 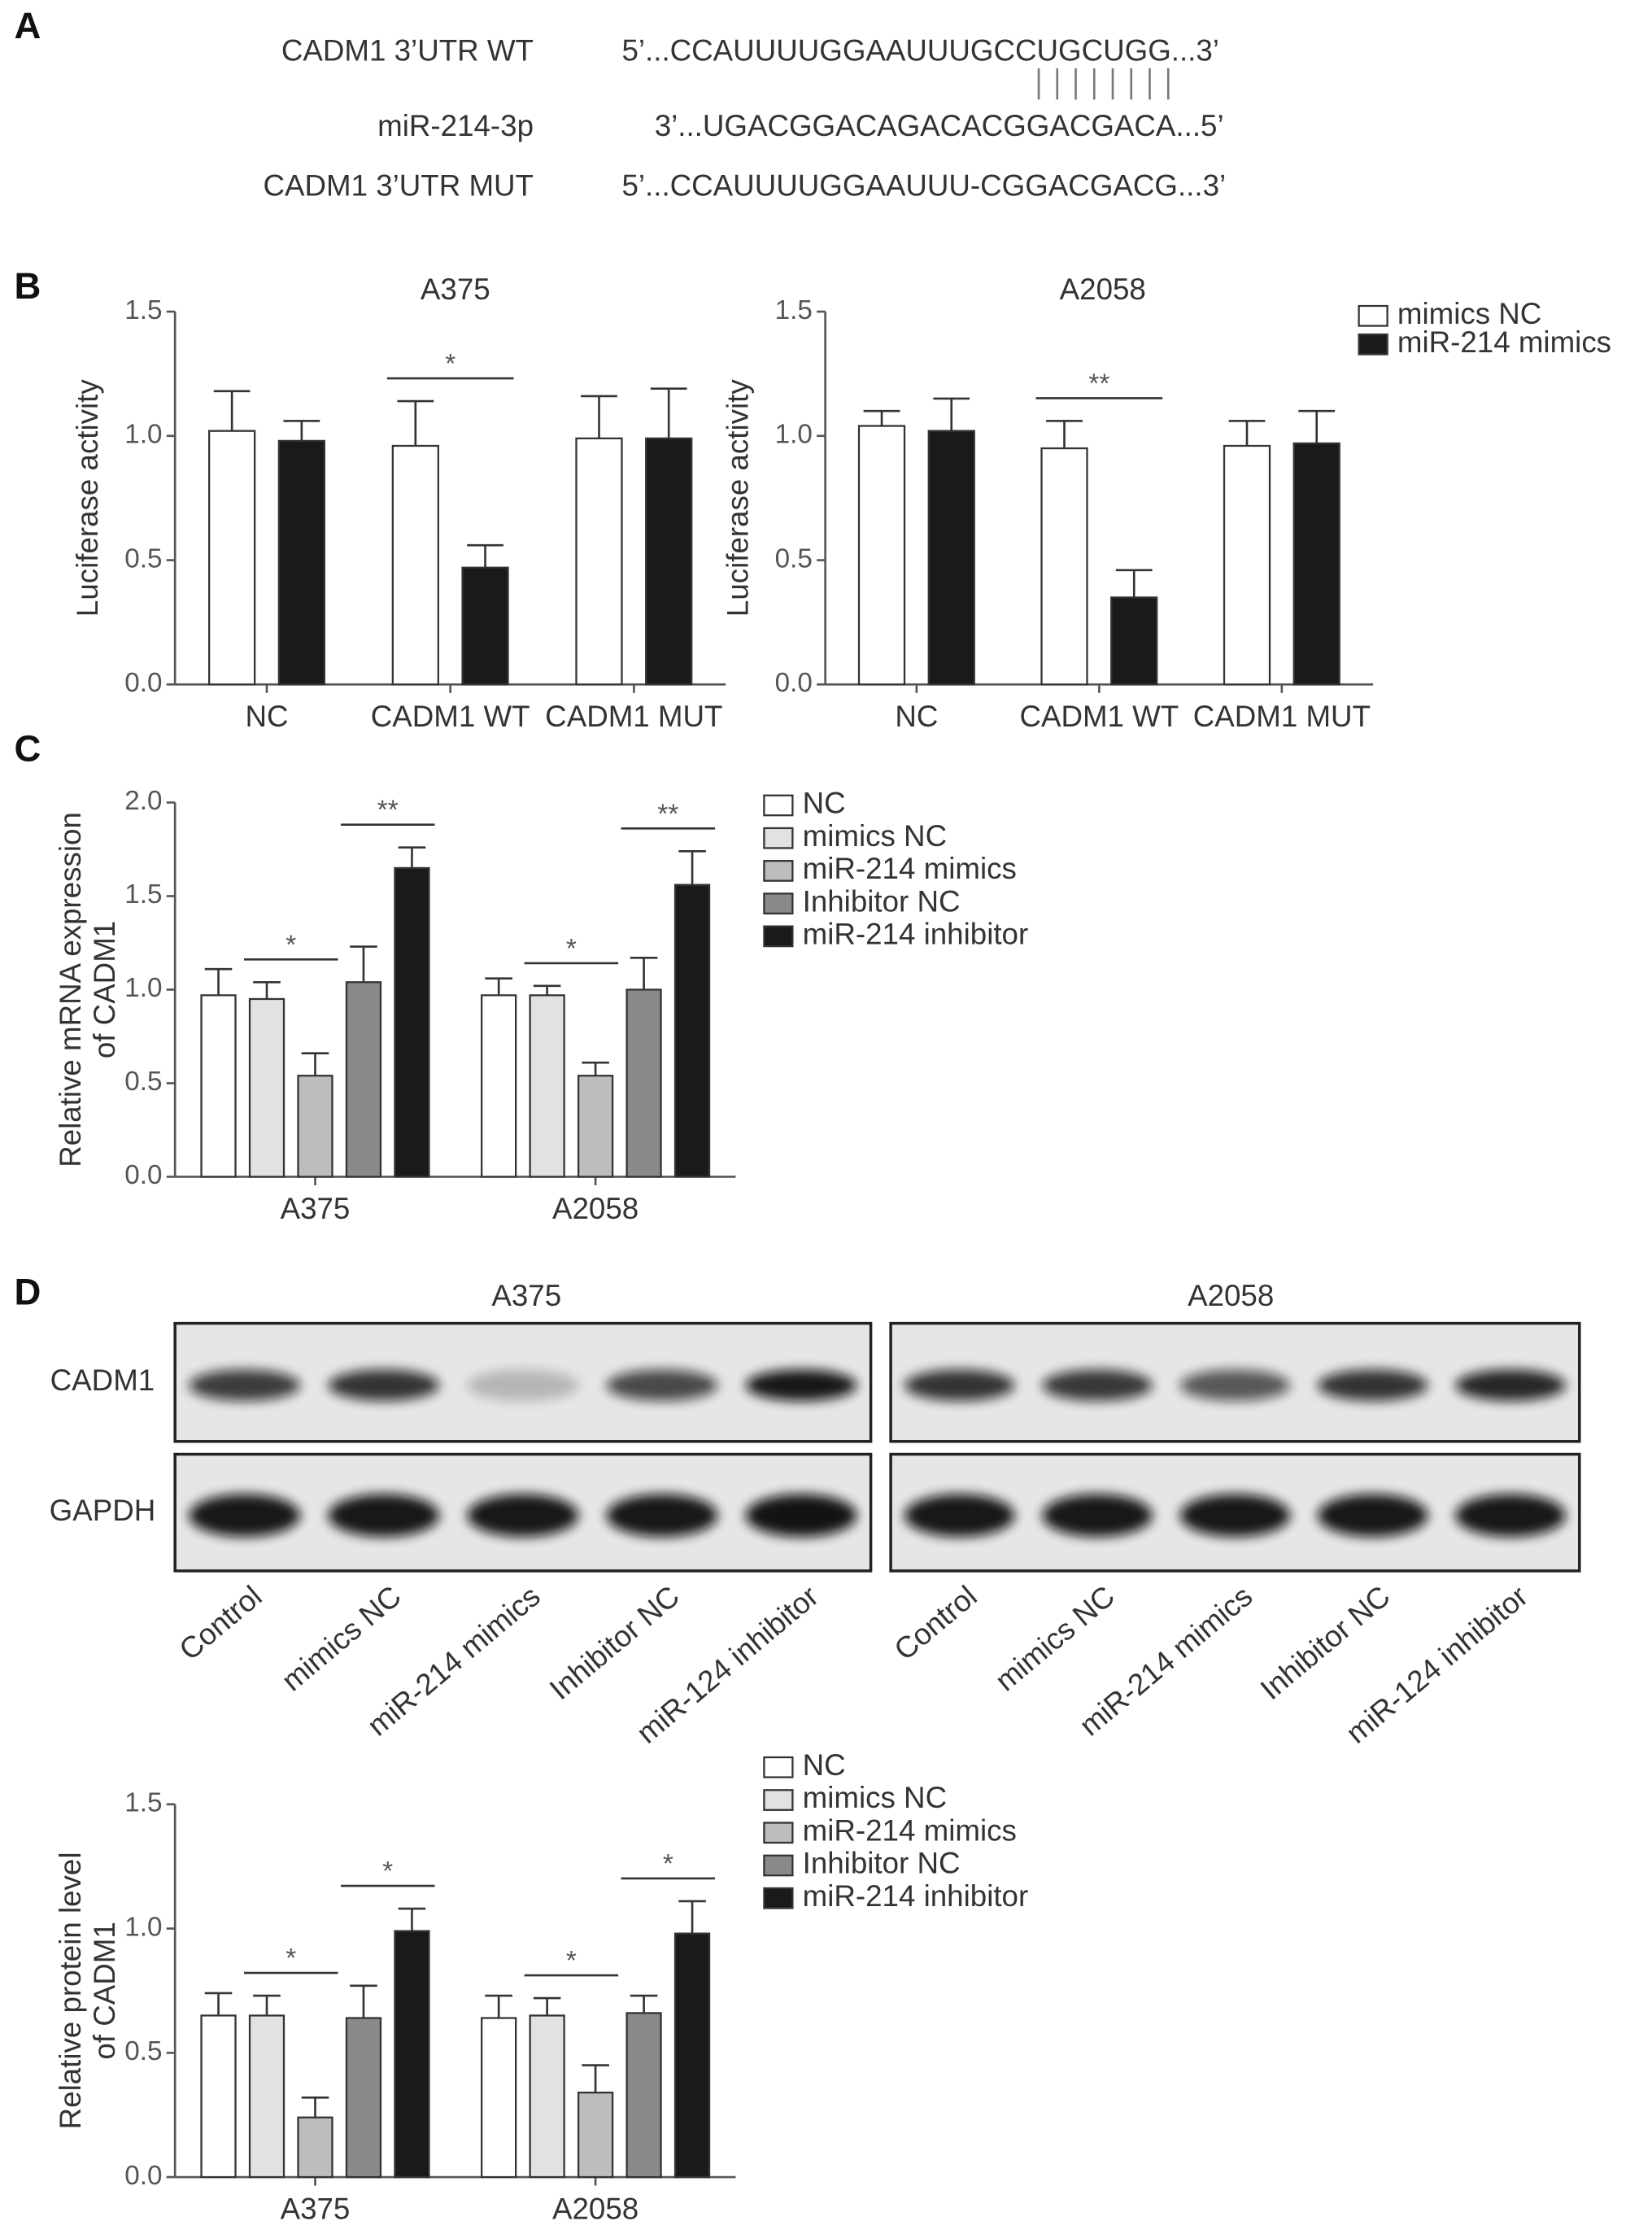 What do you see at coordinates (455, 125) in the screenshot?
I see `sequence-name: miR-214-3p` at bounding box center [455, 125].